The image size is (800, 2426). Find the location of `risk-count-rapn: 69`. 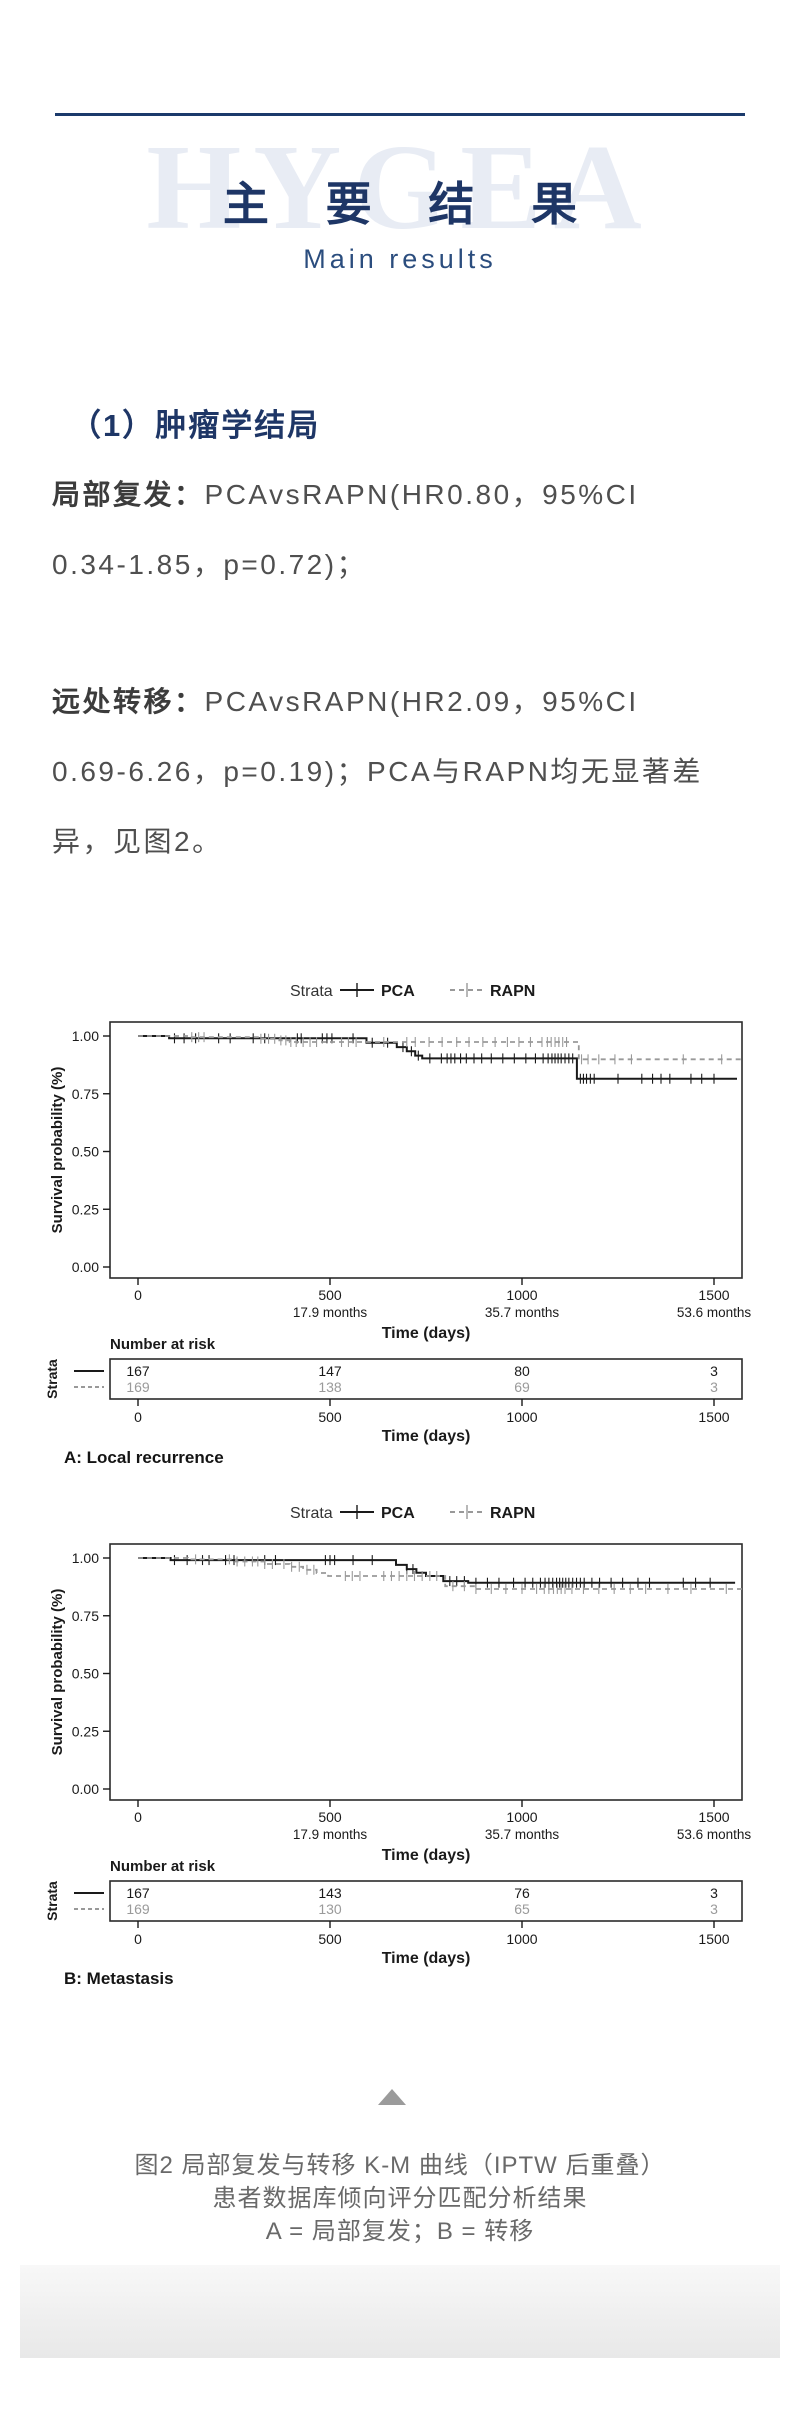

risk-count-rapn: 69 is located at coordinates (522, 1387).